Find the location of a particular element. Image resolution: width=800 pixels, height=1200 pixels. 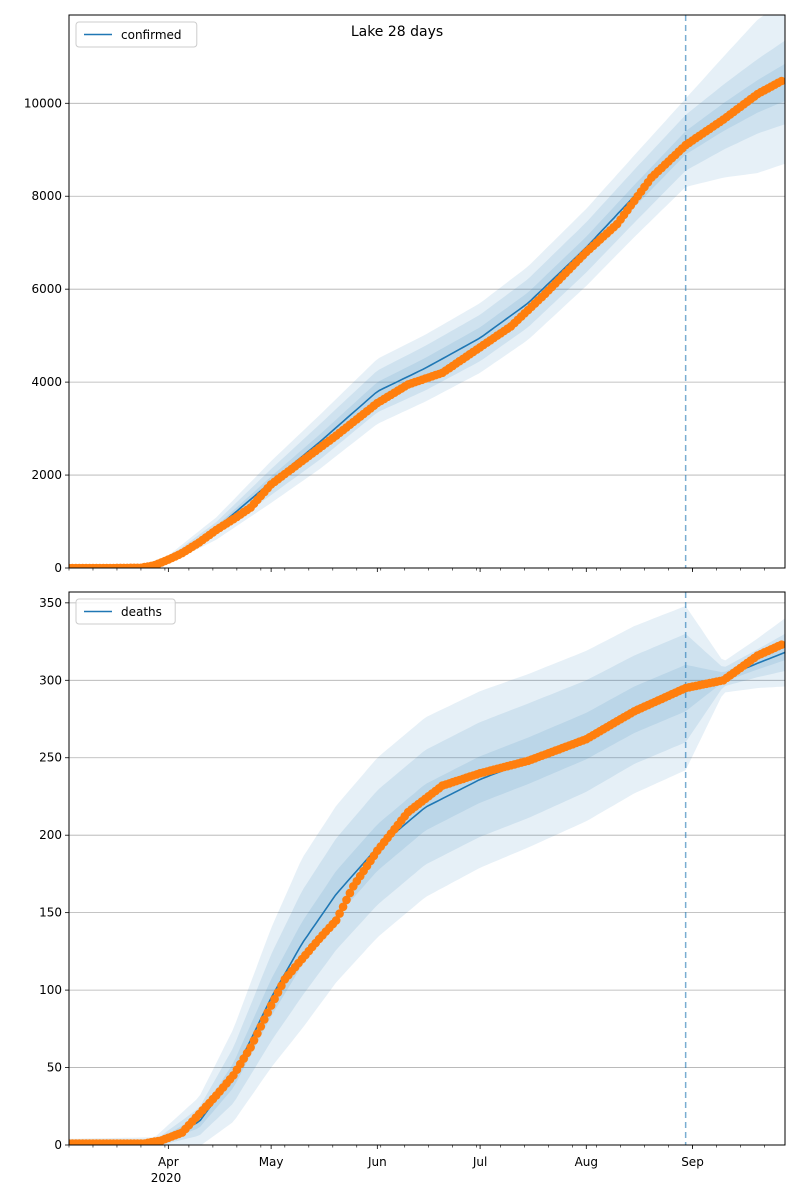

y-tick-label: 200 is located at coordinates (50, 835).